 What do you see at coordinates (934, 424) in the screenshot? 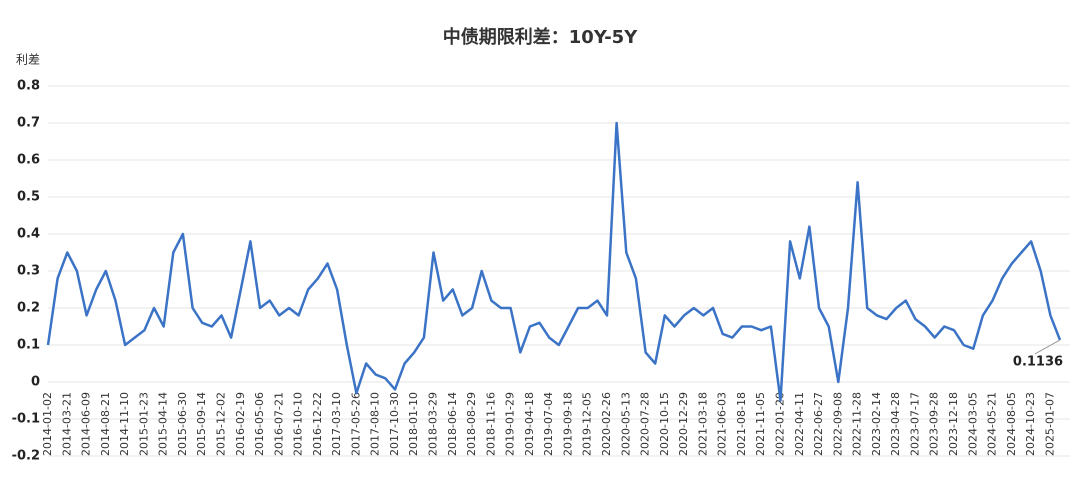
I see `x-tick-label: 2023-09-28` at bounding box center [934, 424].